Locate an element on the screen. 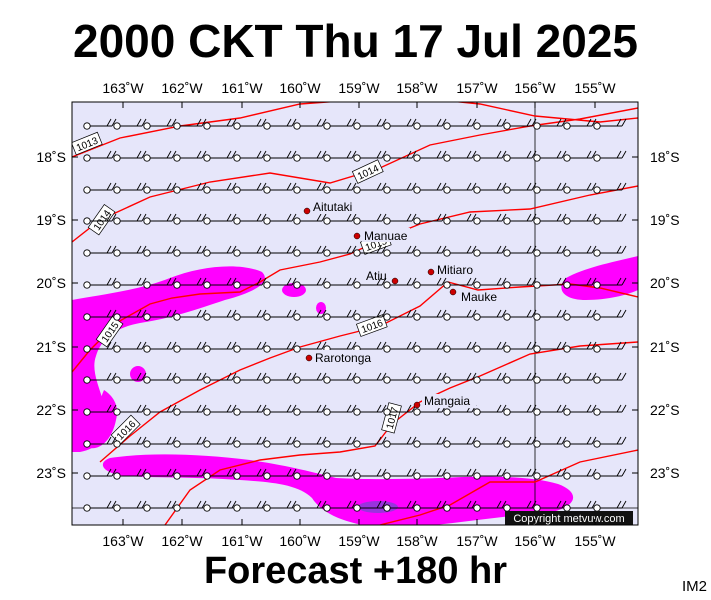 The image size is (711, 600). lat-label-right: 19˚S is located at coordinates (665, 220).